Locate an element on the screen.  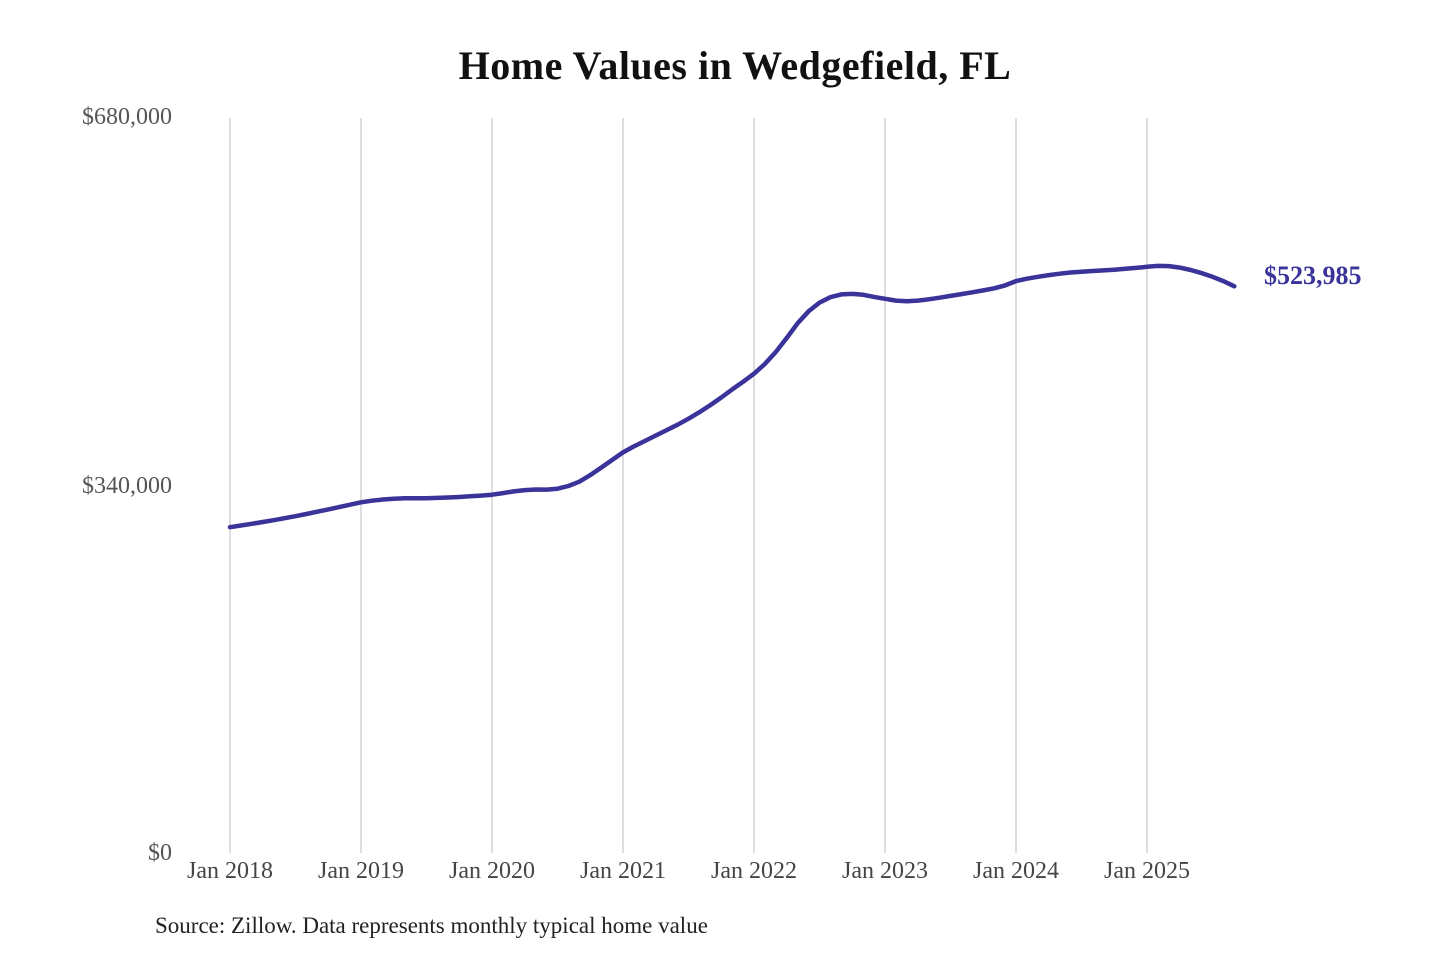
x-tick-label: Jan 2019 is located at coordinates (361, 871).